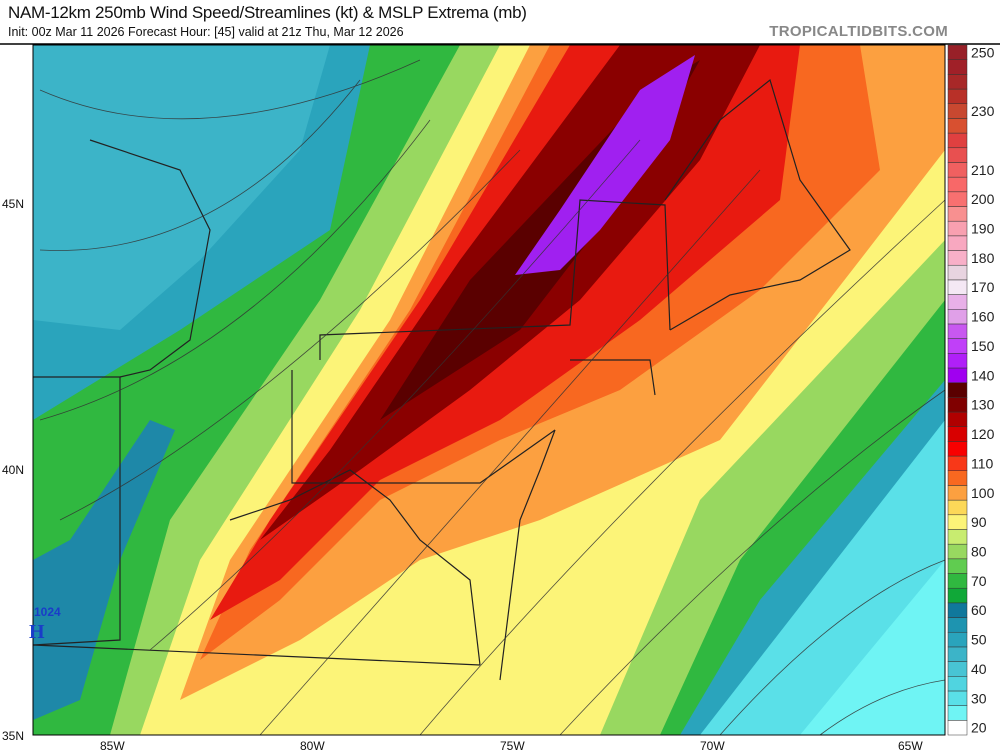 This screenshot has width=1000, height=753. Describe the element at coordinates (13, 736) in the screenshot. I see `lat-label-35n: 35N` at that location.